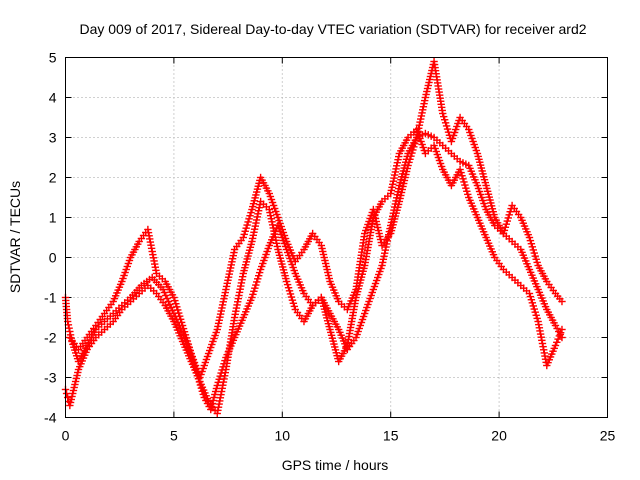 This screenshot has width=640, height=480. I want to click on y-tick-label: 5, so click(53, 58).